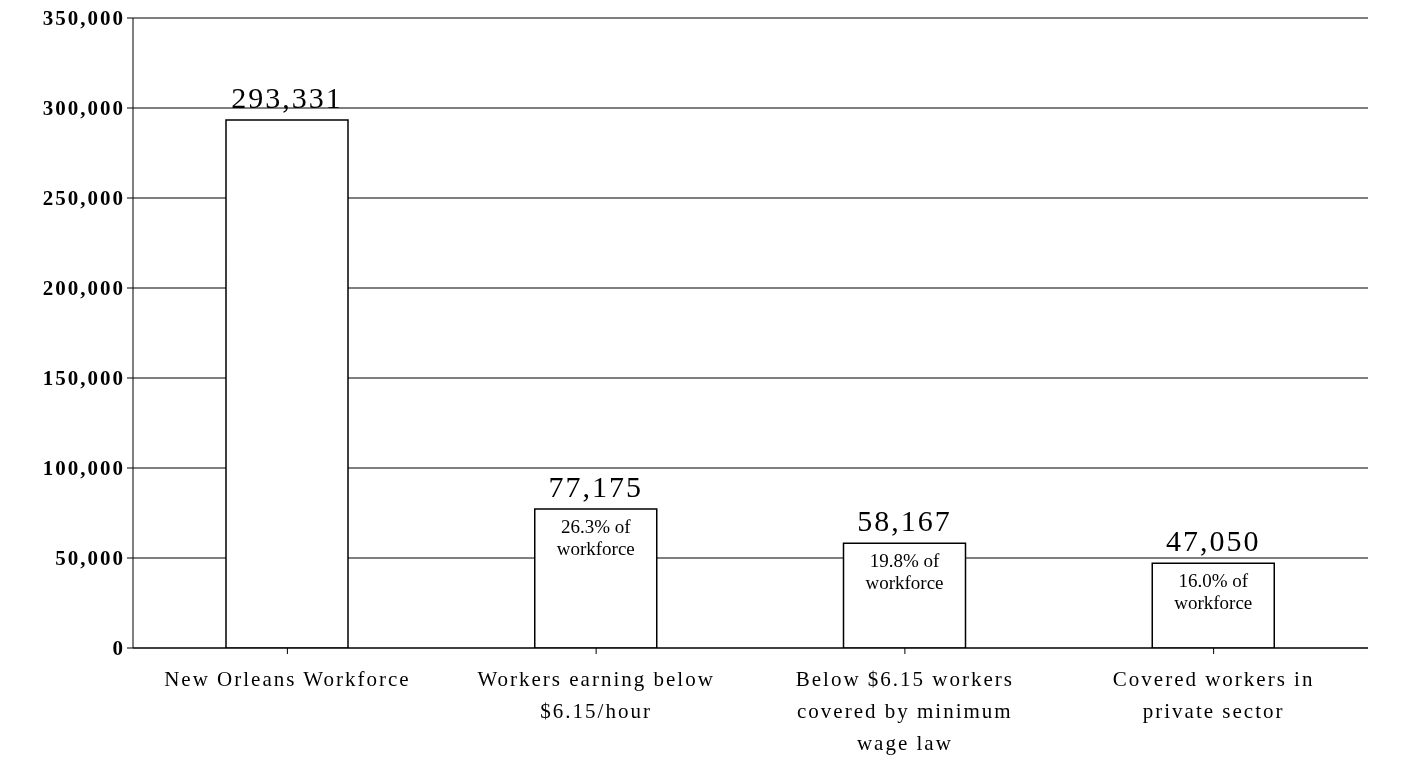 This screenshot has height=780, width=1410. Describe the element at coordinates (596, 695) in the screenshot. I see `x-tick-label: Workers earning below $6.15/hour` at that location.